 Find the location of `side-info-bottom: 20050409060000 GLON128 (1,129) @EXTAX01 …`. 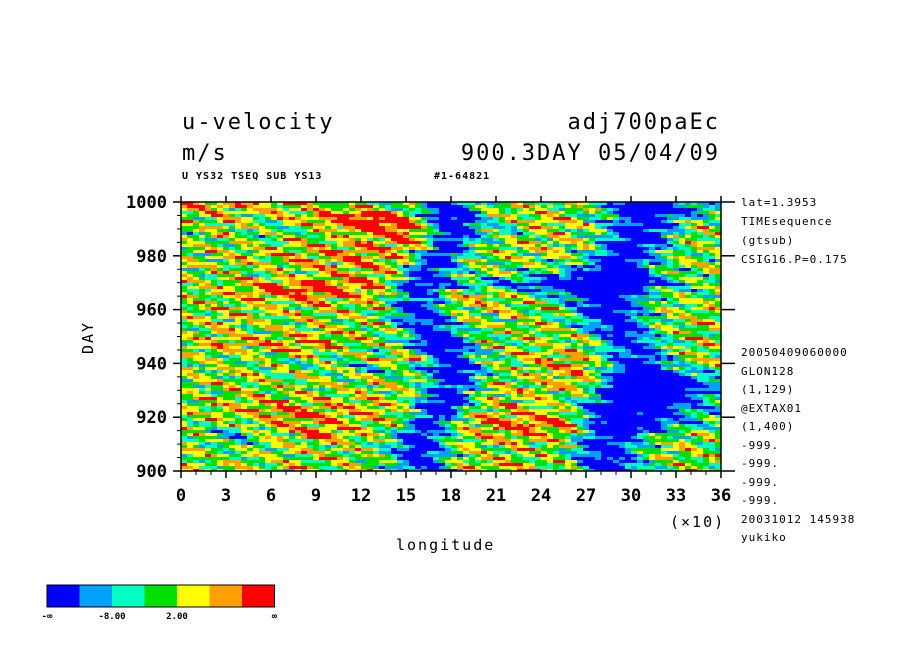

side-info-bottom: 20050409060000 GLON128 (1,129) @EXTAX01 … is located at coordinates (798, 449).